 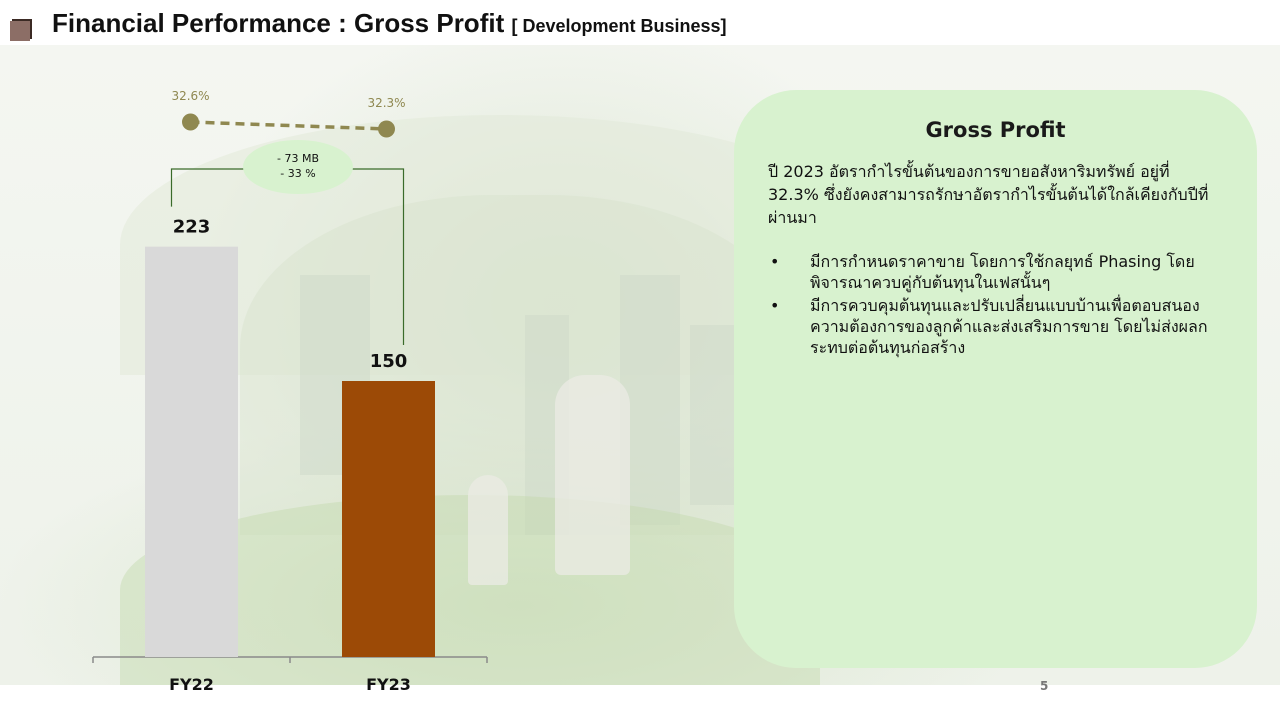 I want to click on margin-label: 32.3%, so click(x=386, y=103).